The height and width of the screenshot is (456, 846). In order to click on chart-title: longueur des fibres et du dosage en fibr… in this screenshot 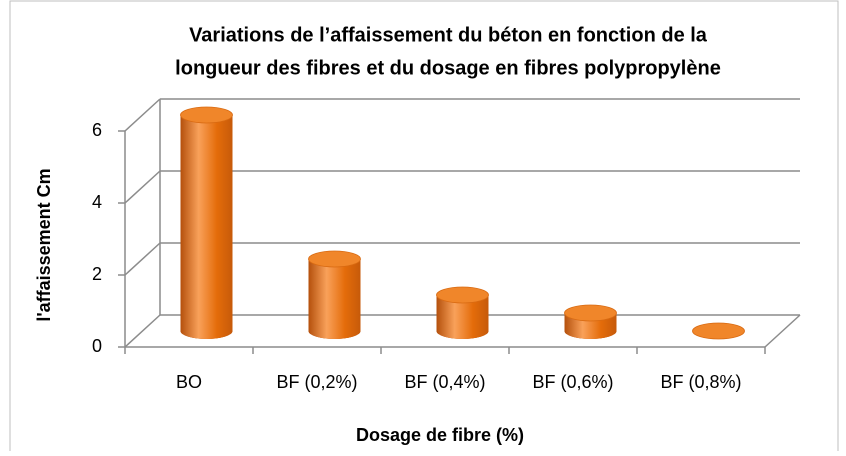, I will do `click(448, 68)`.